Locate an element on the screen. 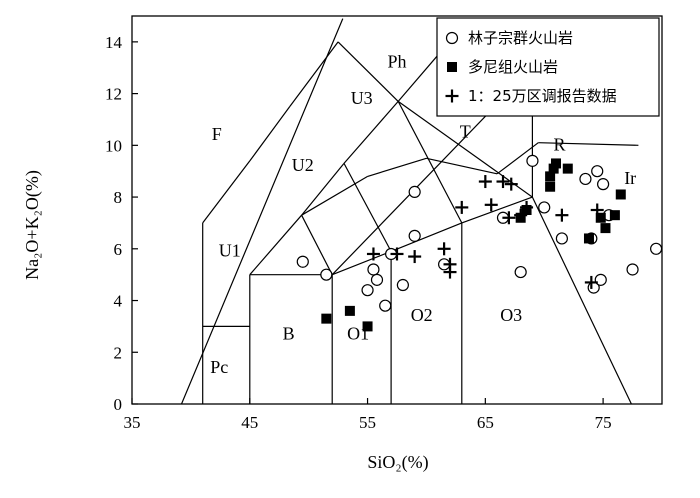 Image resolution: width=700 pixels, height=498 pixels. region-label-o2: O2 is located at coordinates (422, 315).